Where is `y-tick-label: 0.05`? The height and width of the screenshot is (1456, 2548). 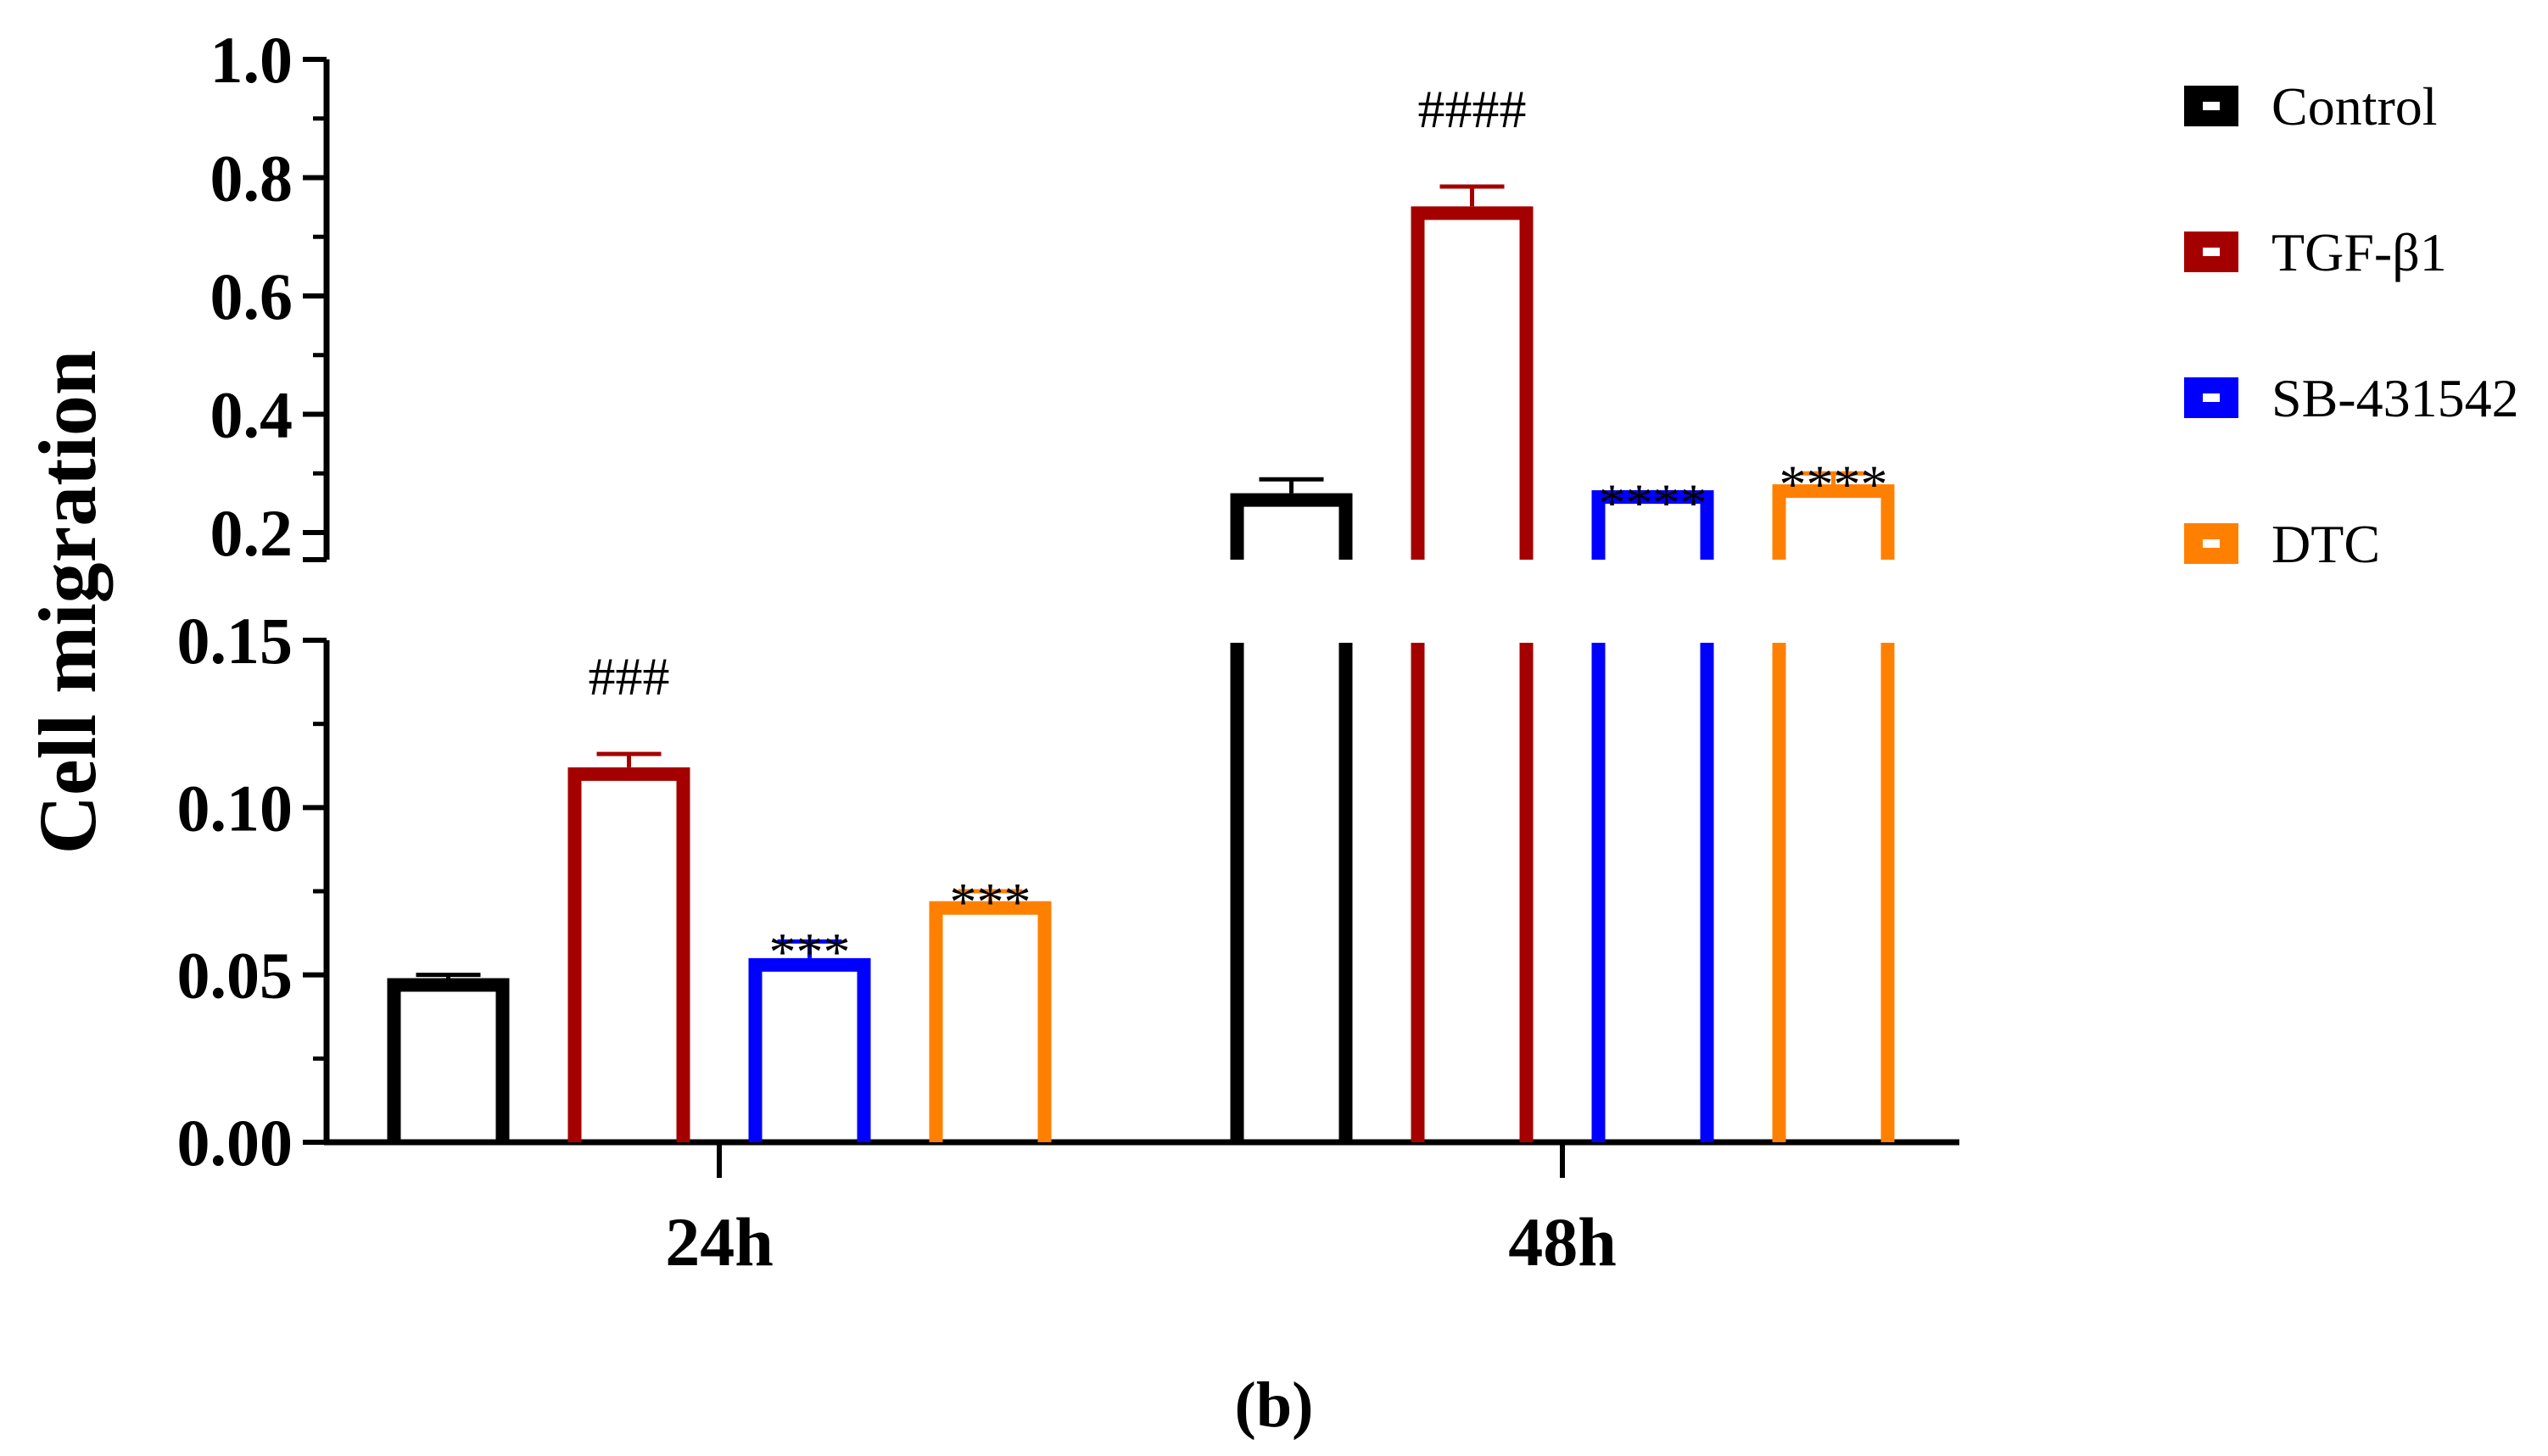 y-tick-label: 0.05 is located at coordinates (235, 976).